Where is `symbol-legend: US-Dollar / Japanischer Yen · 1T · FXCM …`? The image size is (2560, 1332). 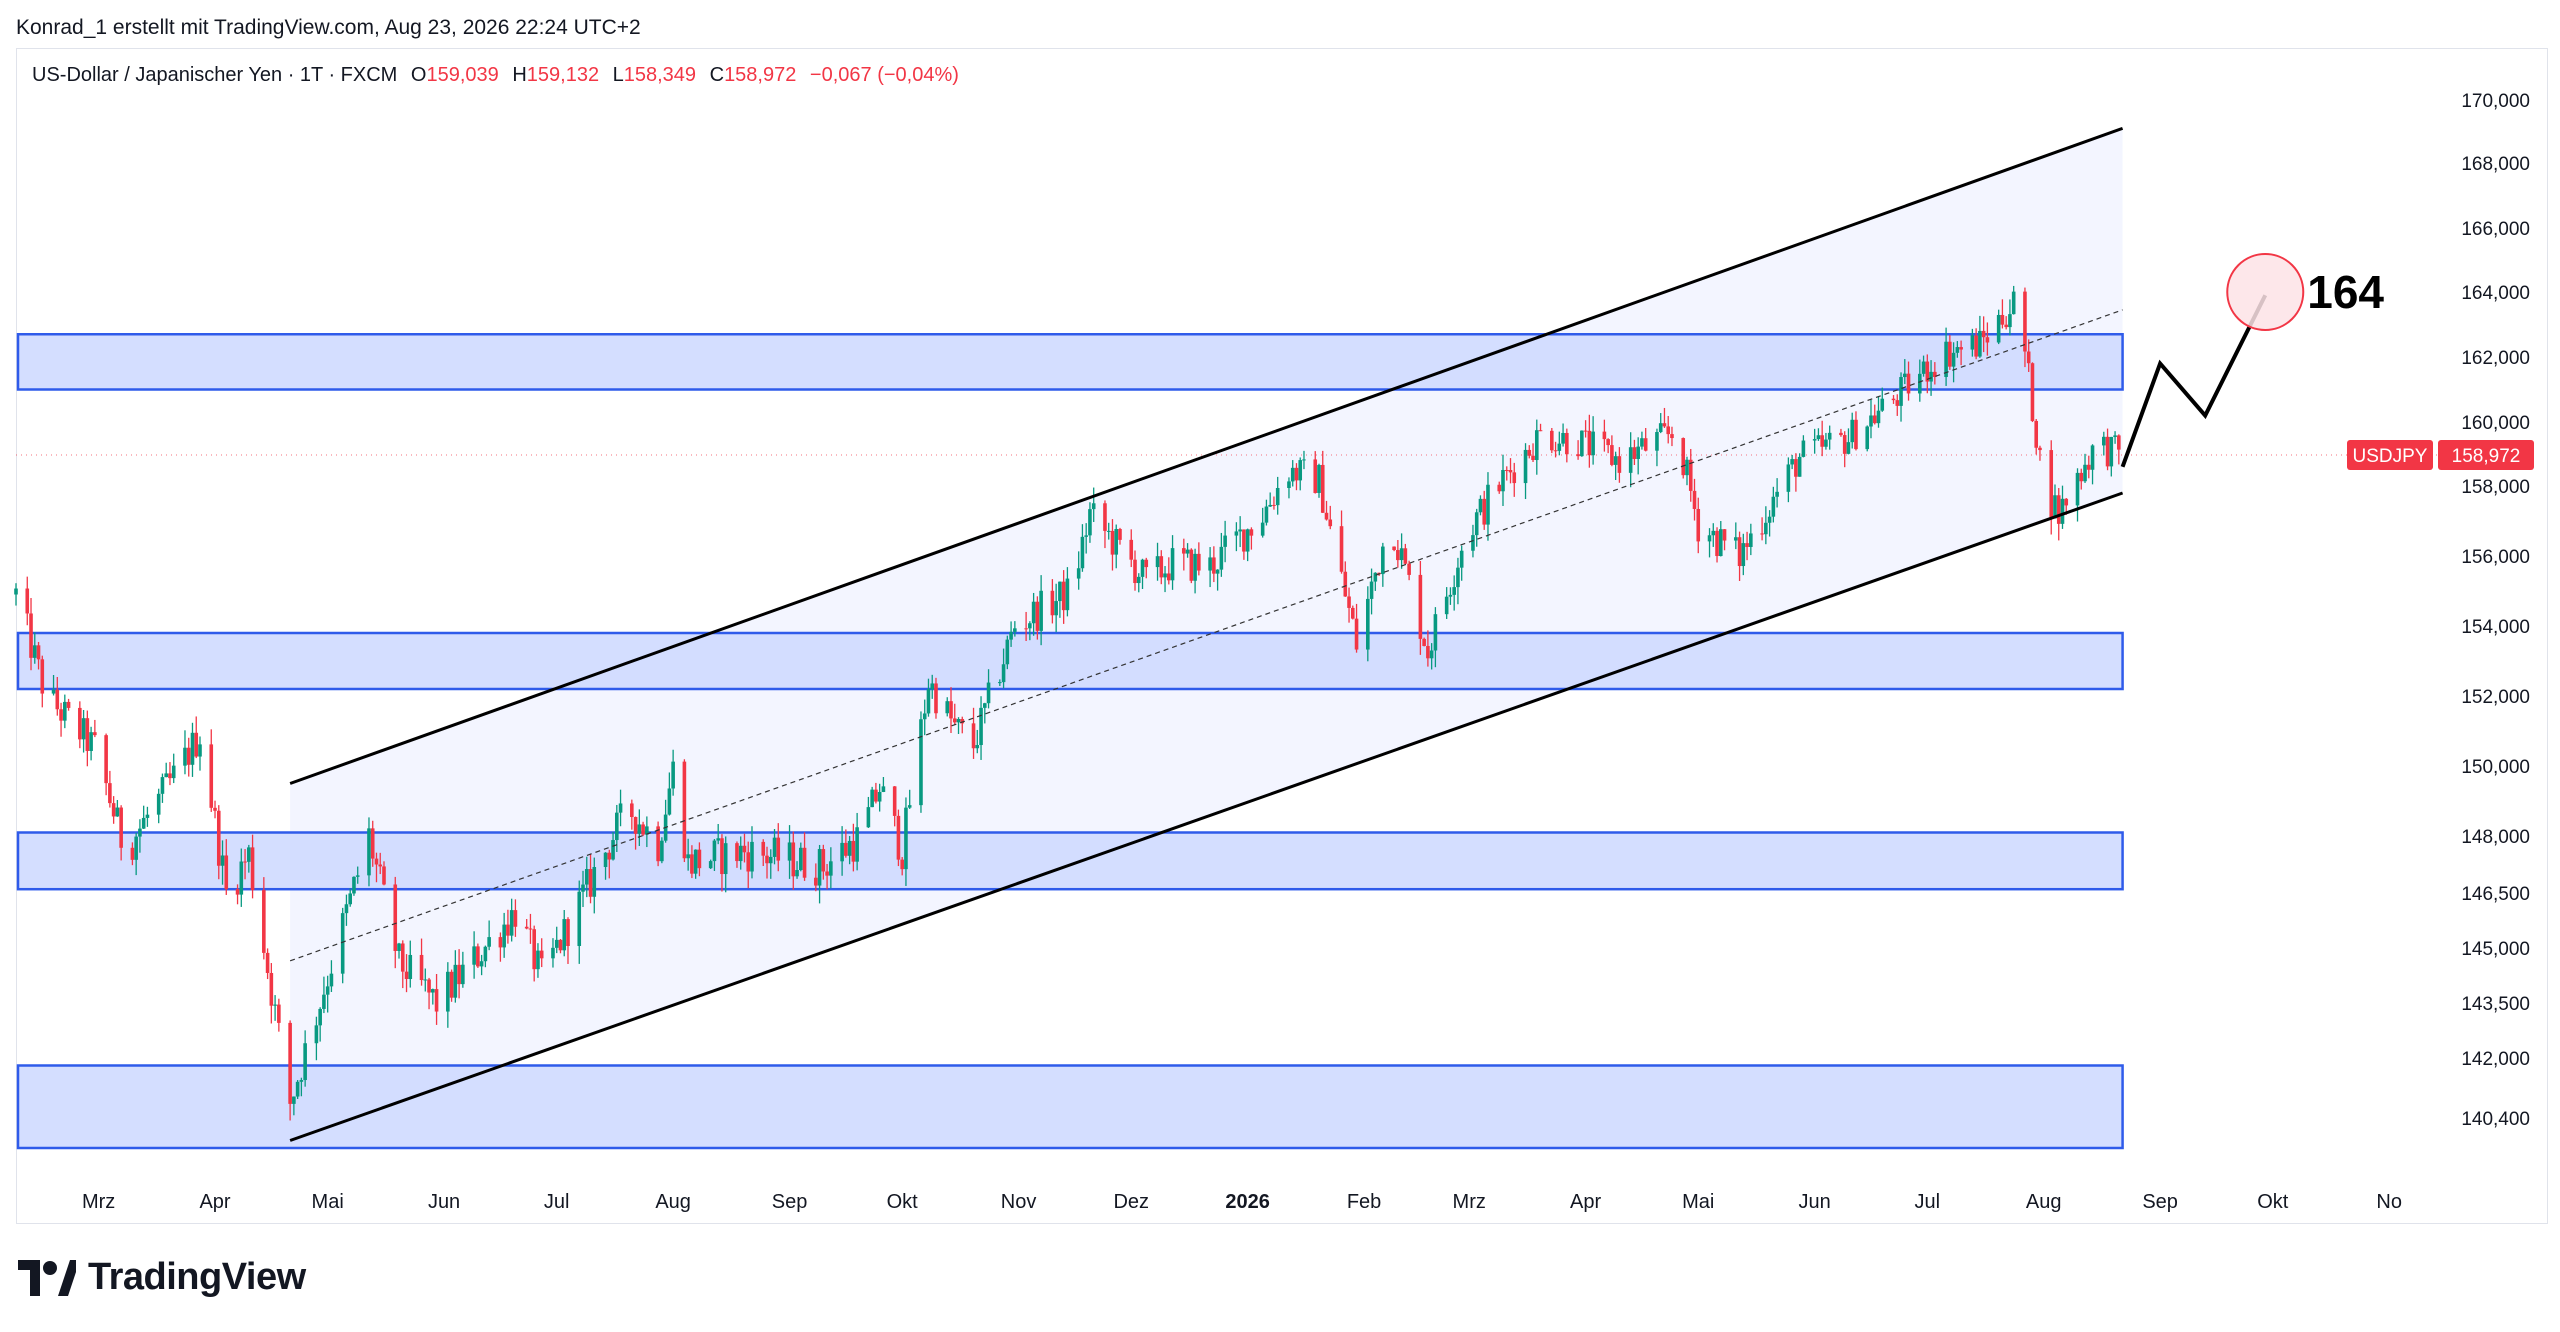
symbol-legend: US-Dollar / Japanischer Yen · 1T · FXCM … is located at coordinates (495, 75).